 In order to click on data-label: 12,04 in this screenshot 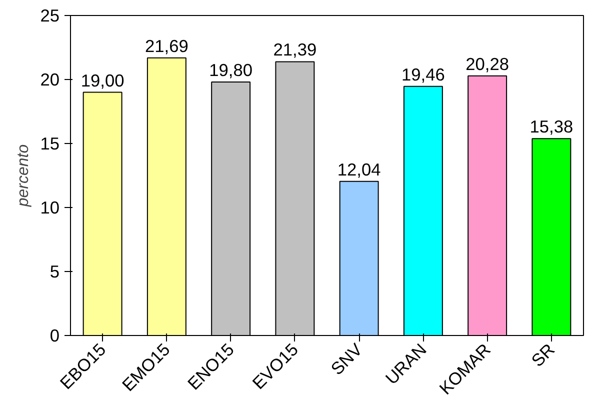, I will do `click(359, 169)`.